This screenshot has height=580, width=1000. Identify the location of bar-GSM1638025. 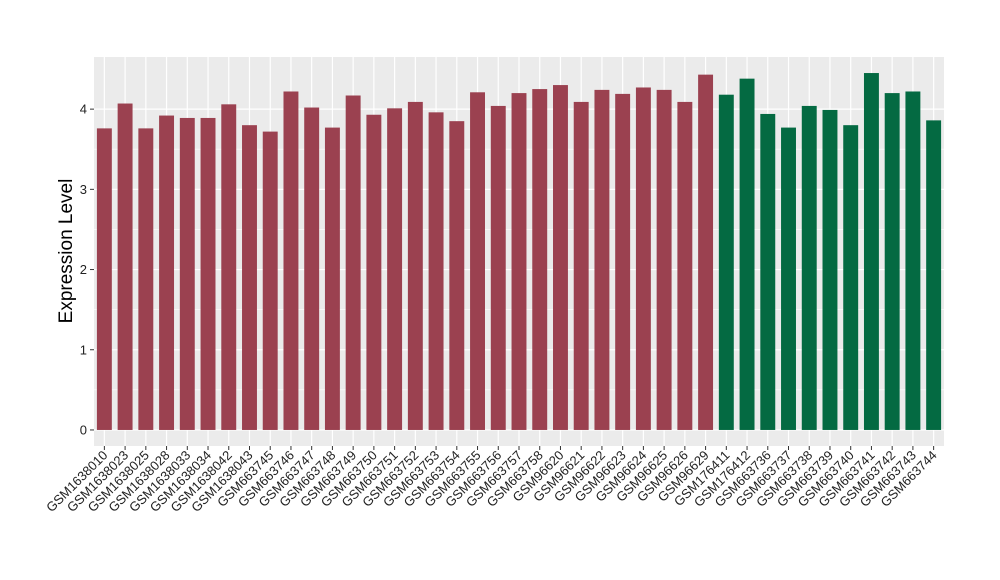
(146, 279).